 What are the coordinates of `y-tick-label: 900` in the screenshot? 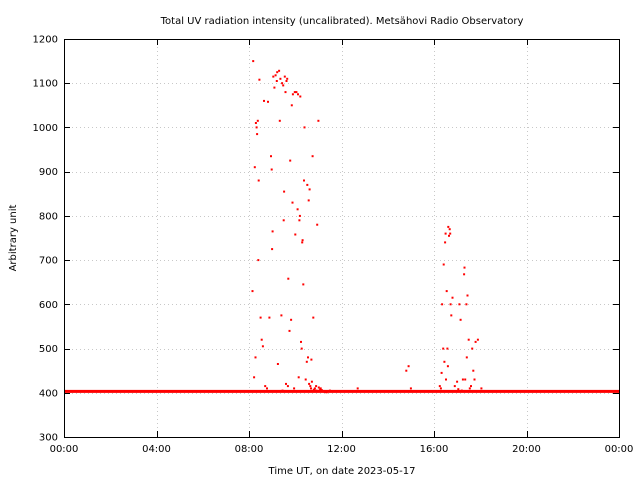 It's located at (48, 172).